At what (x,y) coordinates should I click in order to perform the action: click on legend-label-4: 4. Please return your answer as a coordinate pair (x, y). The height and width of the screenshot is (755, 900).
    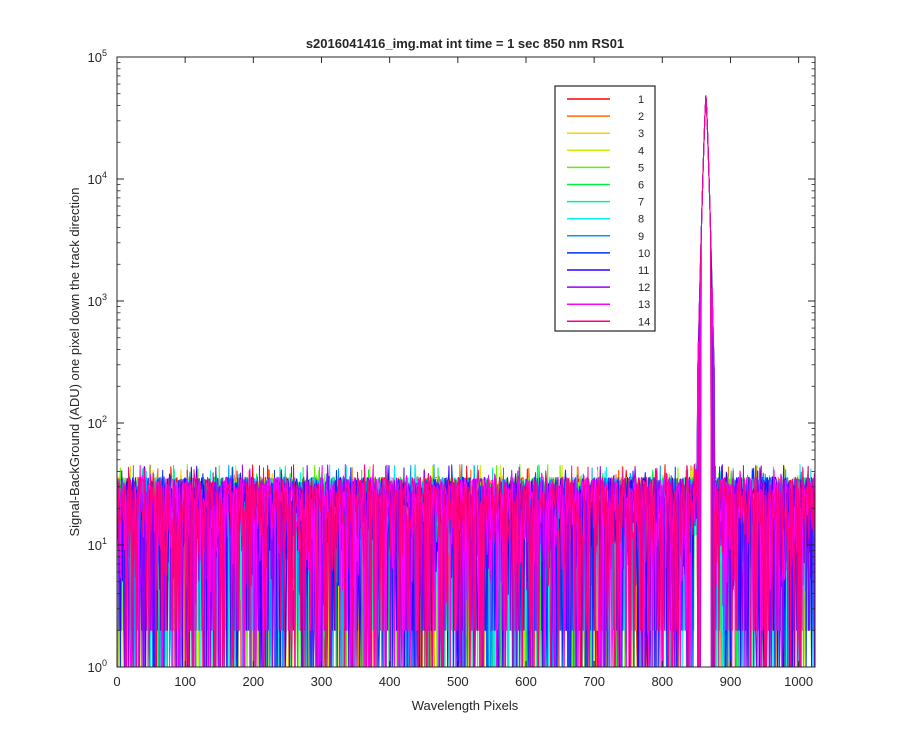
    Looking at the image, I should click on (641, 151).